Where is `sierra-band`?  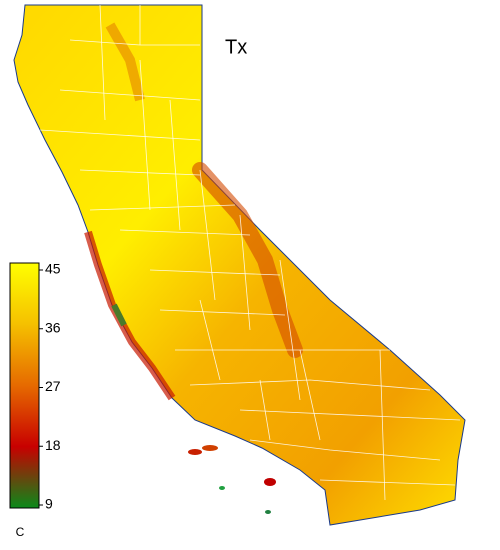 sierra-band is located at coordinates (247, 260).